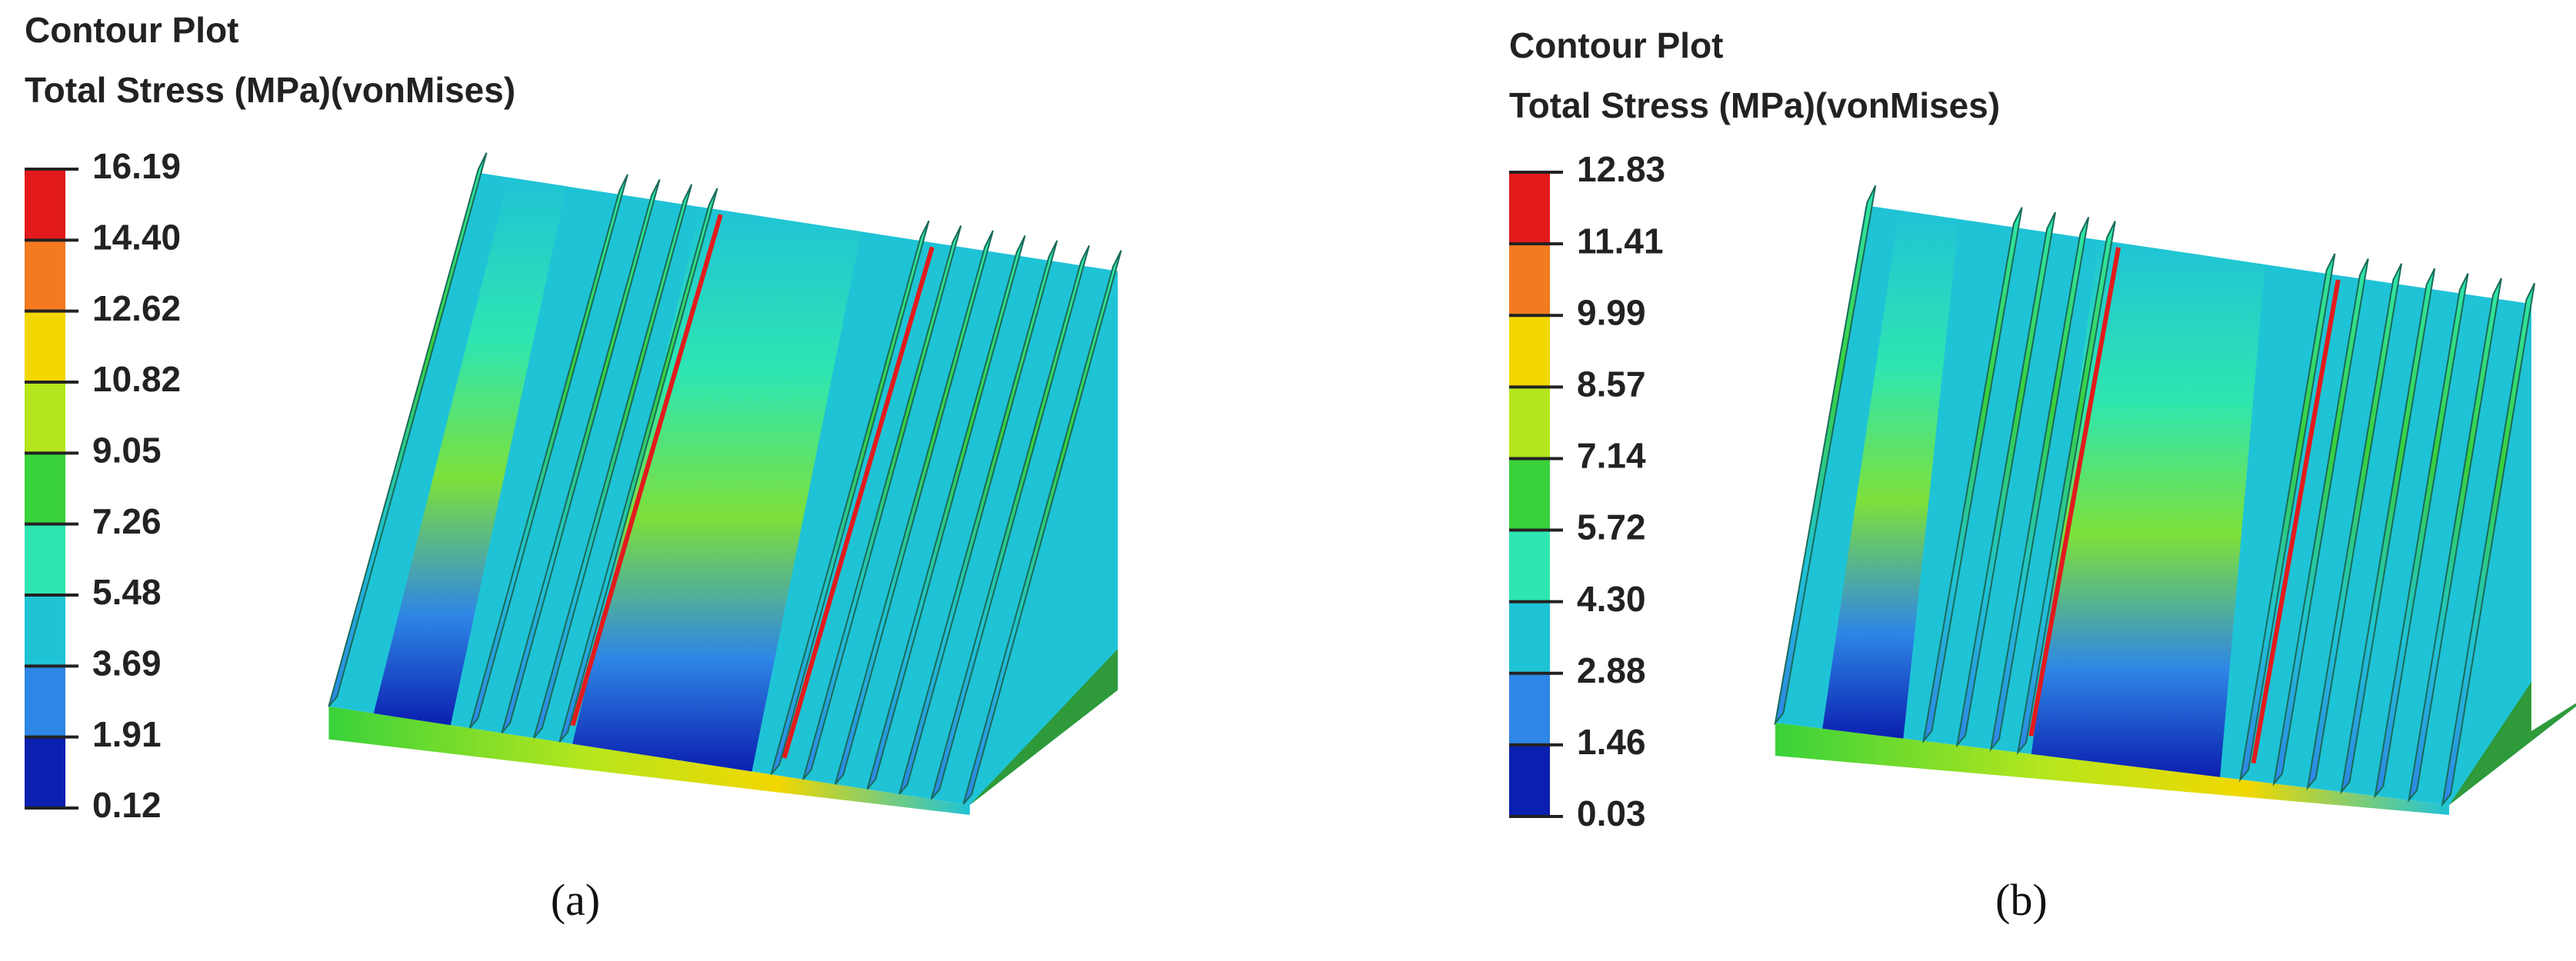 This screenshot has width=2576, height=961. What do you see at coordinates (1611, 527) in the screenshot?
I see `legend-label: 5.72` at bounding box center [1611, 527].